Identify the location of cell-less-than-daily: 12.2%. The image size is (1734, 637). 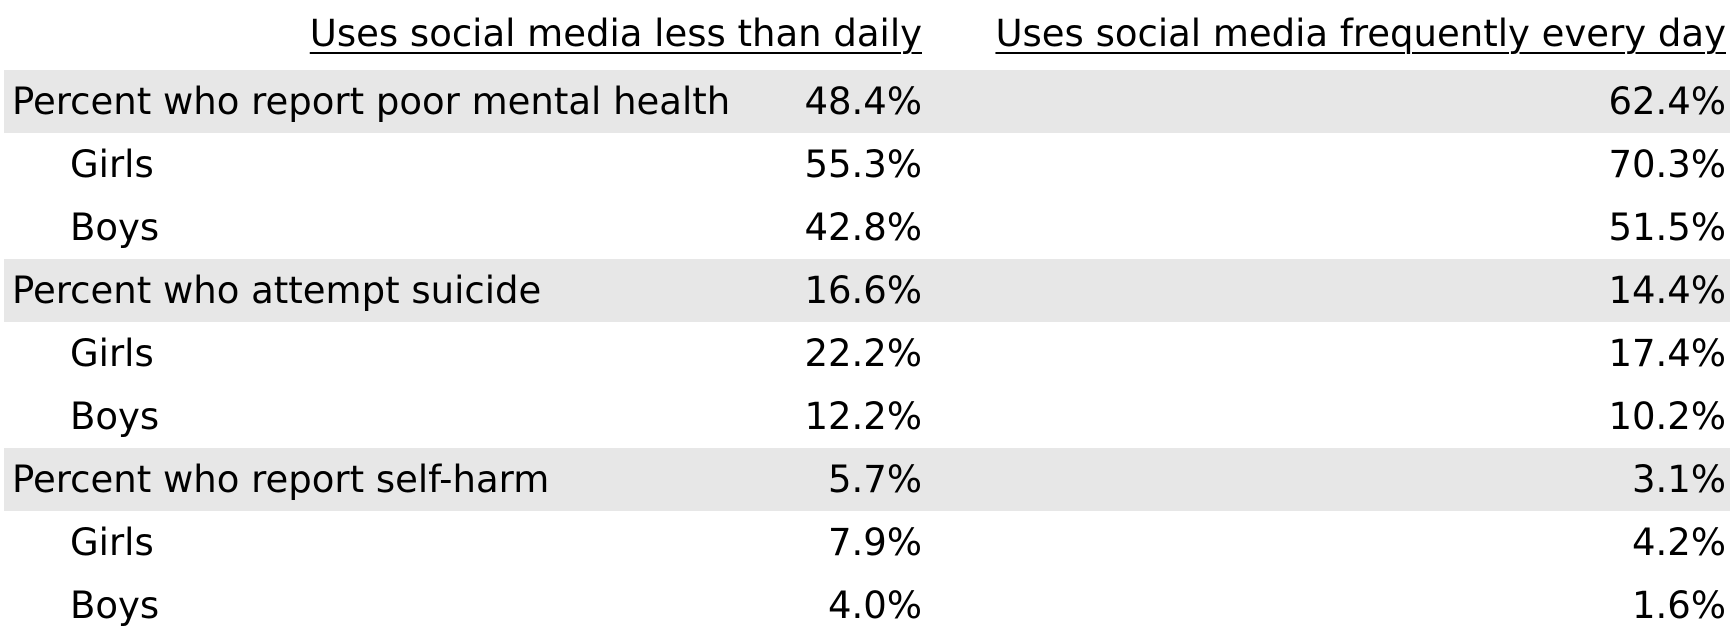
(863, 416).